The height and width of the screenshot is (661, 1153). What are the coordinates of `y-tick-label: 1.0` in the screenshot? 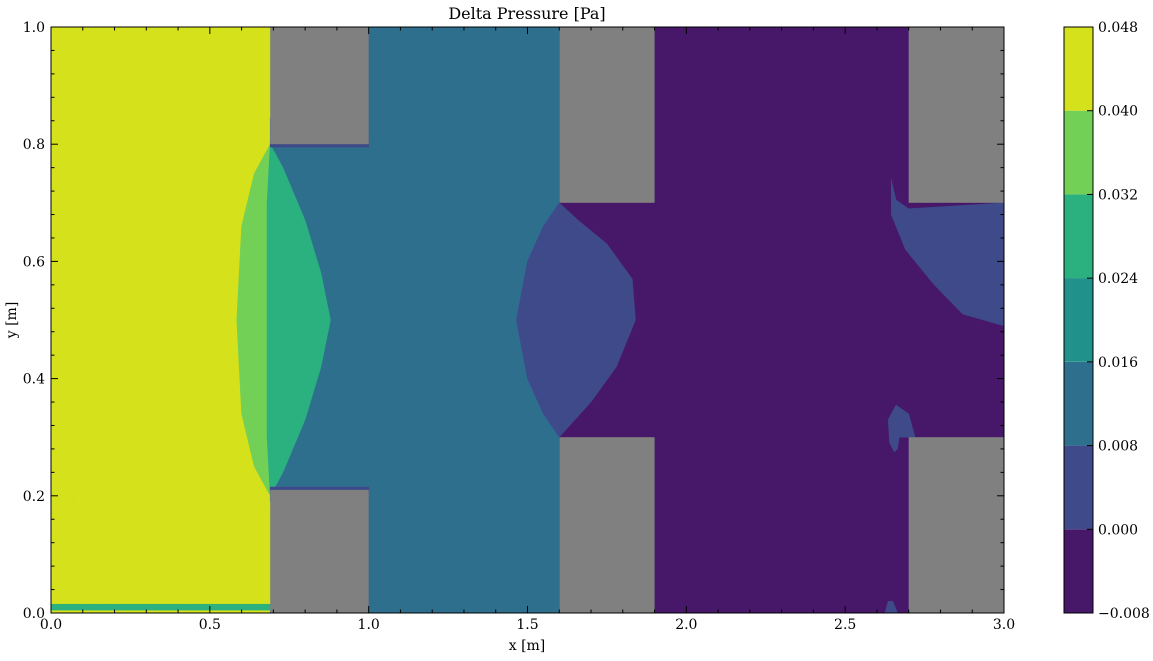 It's located at (34, 28).